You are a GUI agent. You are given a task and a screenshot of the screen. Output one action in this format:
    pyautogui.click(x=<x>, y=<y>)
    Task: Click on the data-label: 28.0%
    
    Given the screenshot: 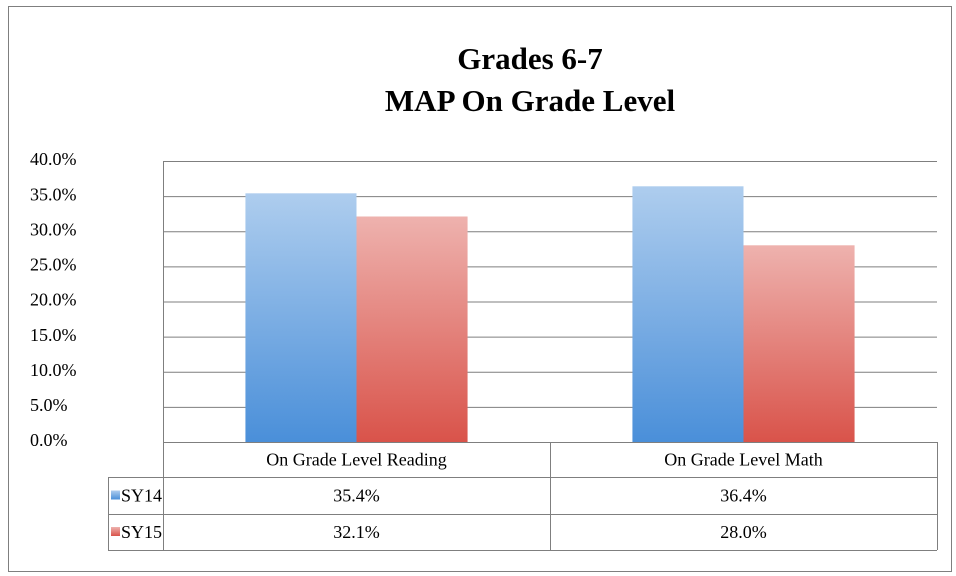 What is the action you would take?
    pyautogui.click(x=743, y=532)
    